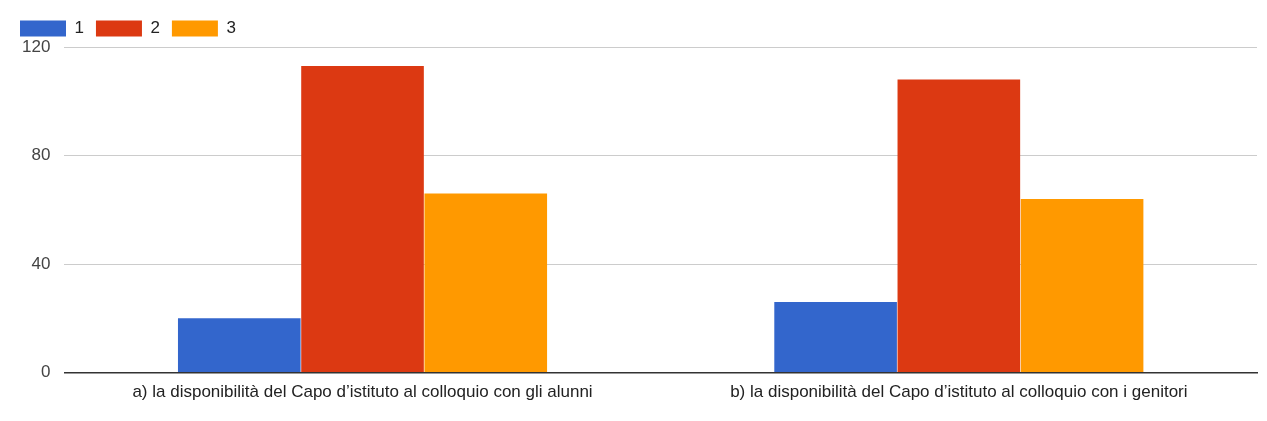  Describe the element at coordinates (36, 46) in the screenshot. I see `y-tick-label: 120` at that location.